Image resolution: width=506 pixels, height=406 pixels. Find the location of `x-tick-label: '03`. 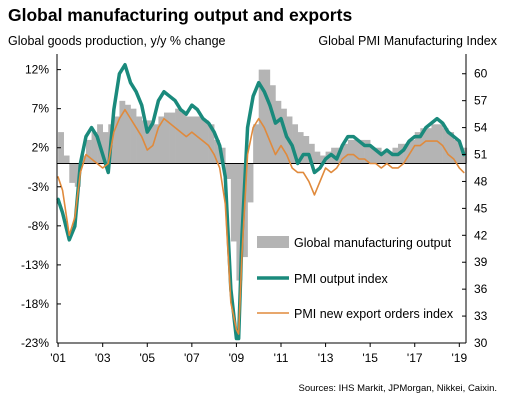

x-tick-label: '03 is located at coordinates (103, 358).